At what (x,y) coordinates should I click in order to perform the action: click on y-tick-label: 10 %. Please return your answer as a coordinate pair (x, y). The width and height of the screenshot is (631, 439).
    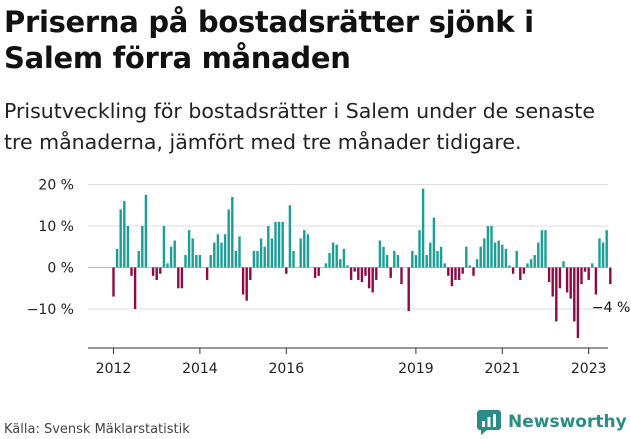
    Looking at the image, I should click on (56, 227).